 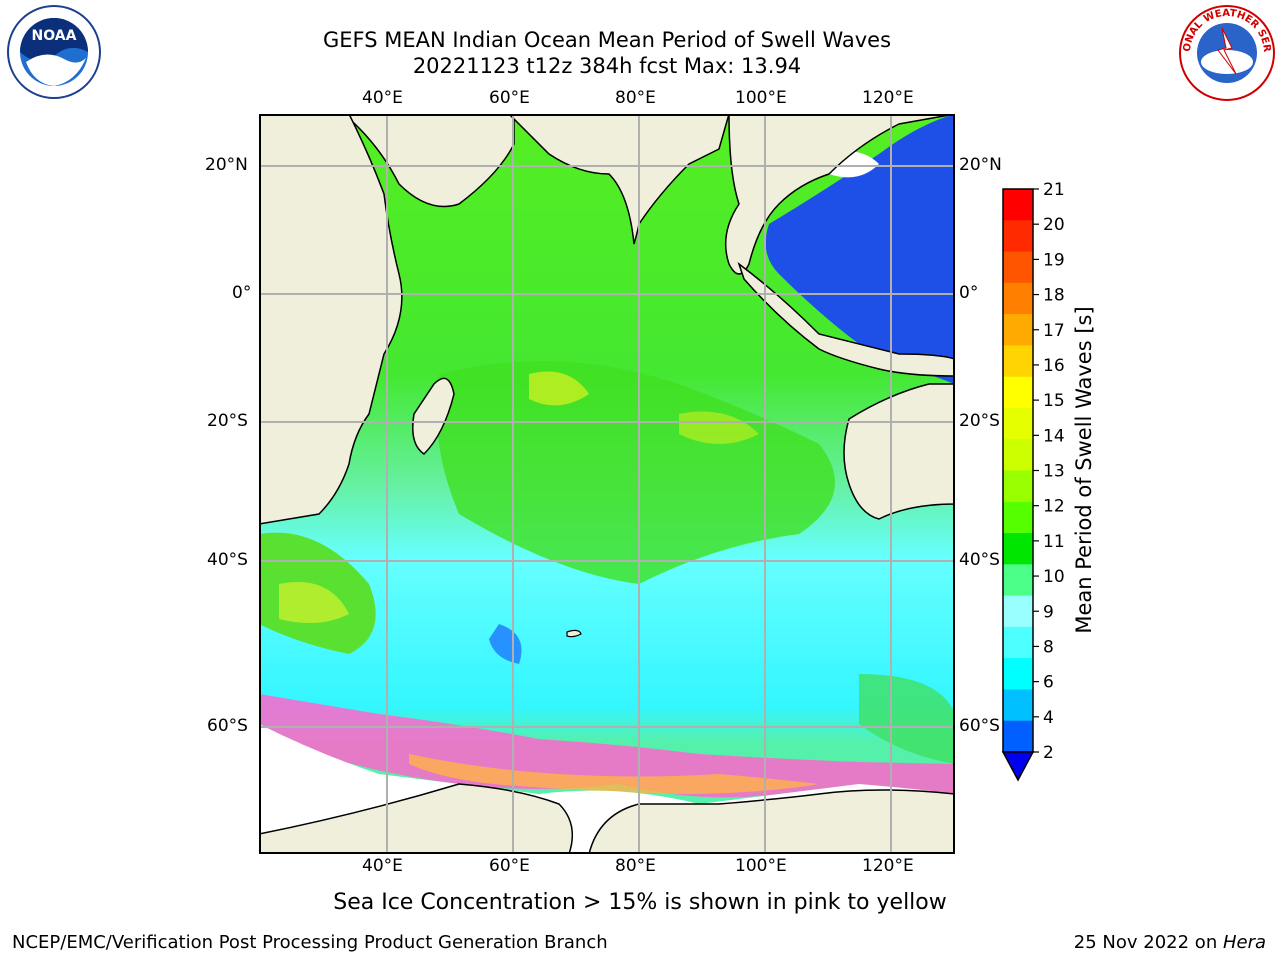 What do you see at coordinates (1084, 470) in the screenshot?
I see `colorbar-label: Mean Period of Swell Waves [s]` at bounding box center [1084, 470].